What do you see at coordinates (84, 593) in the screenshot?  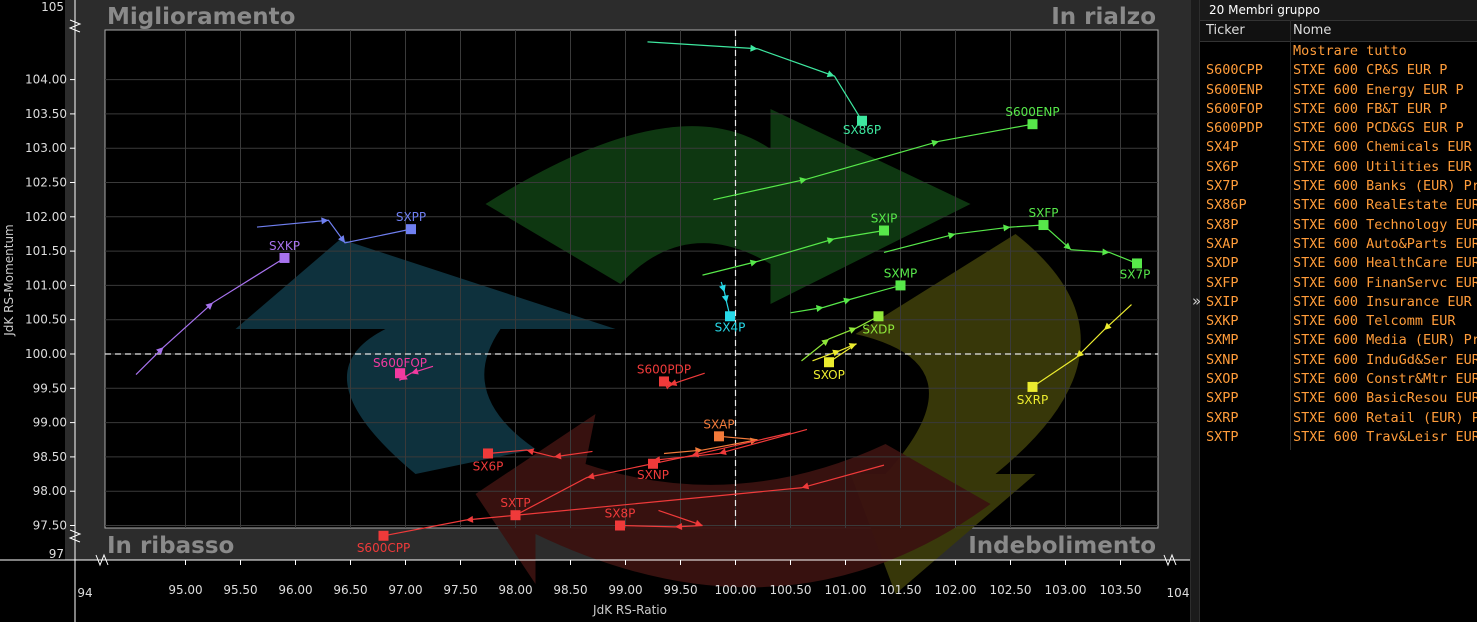 I see `x-axis-min-label: 94` at bounding box center [84, 593].